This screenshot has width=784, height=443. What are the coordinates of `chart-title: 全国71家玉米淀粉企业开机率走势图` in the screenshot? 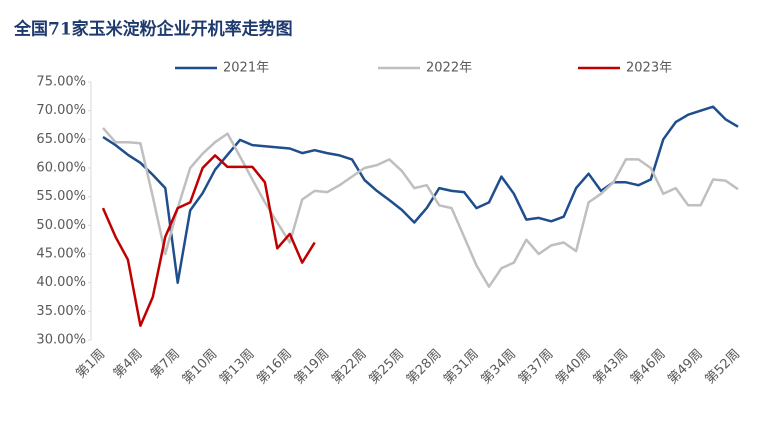 It's located at (153, 29).